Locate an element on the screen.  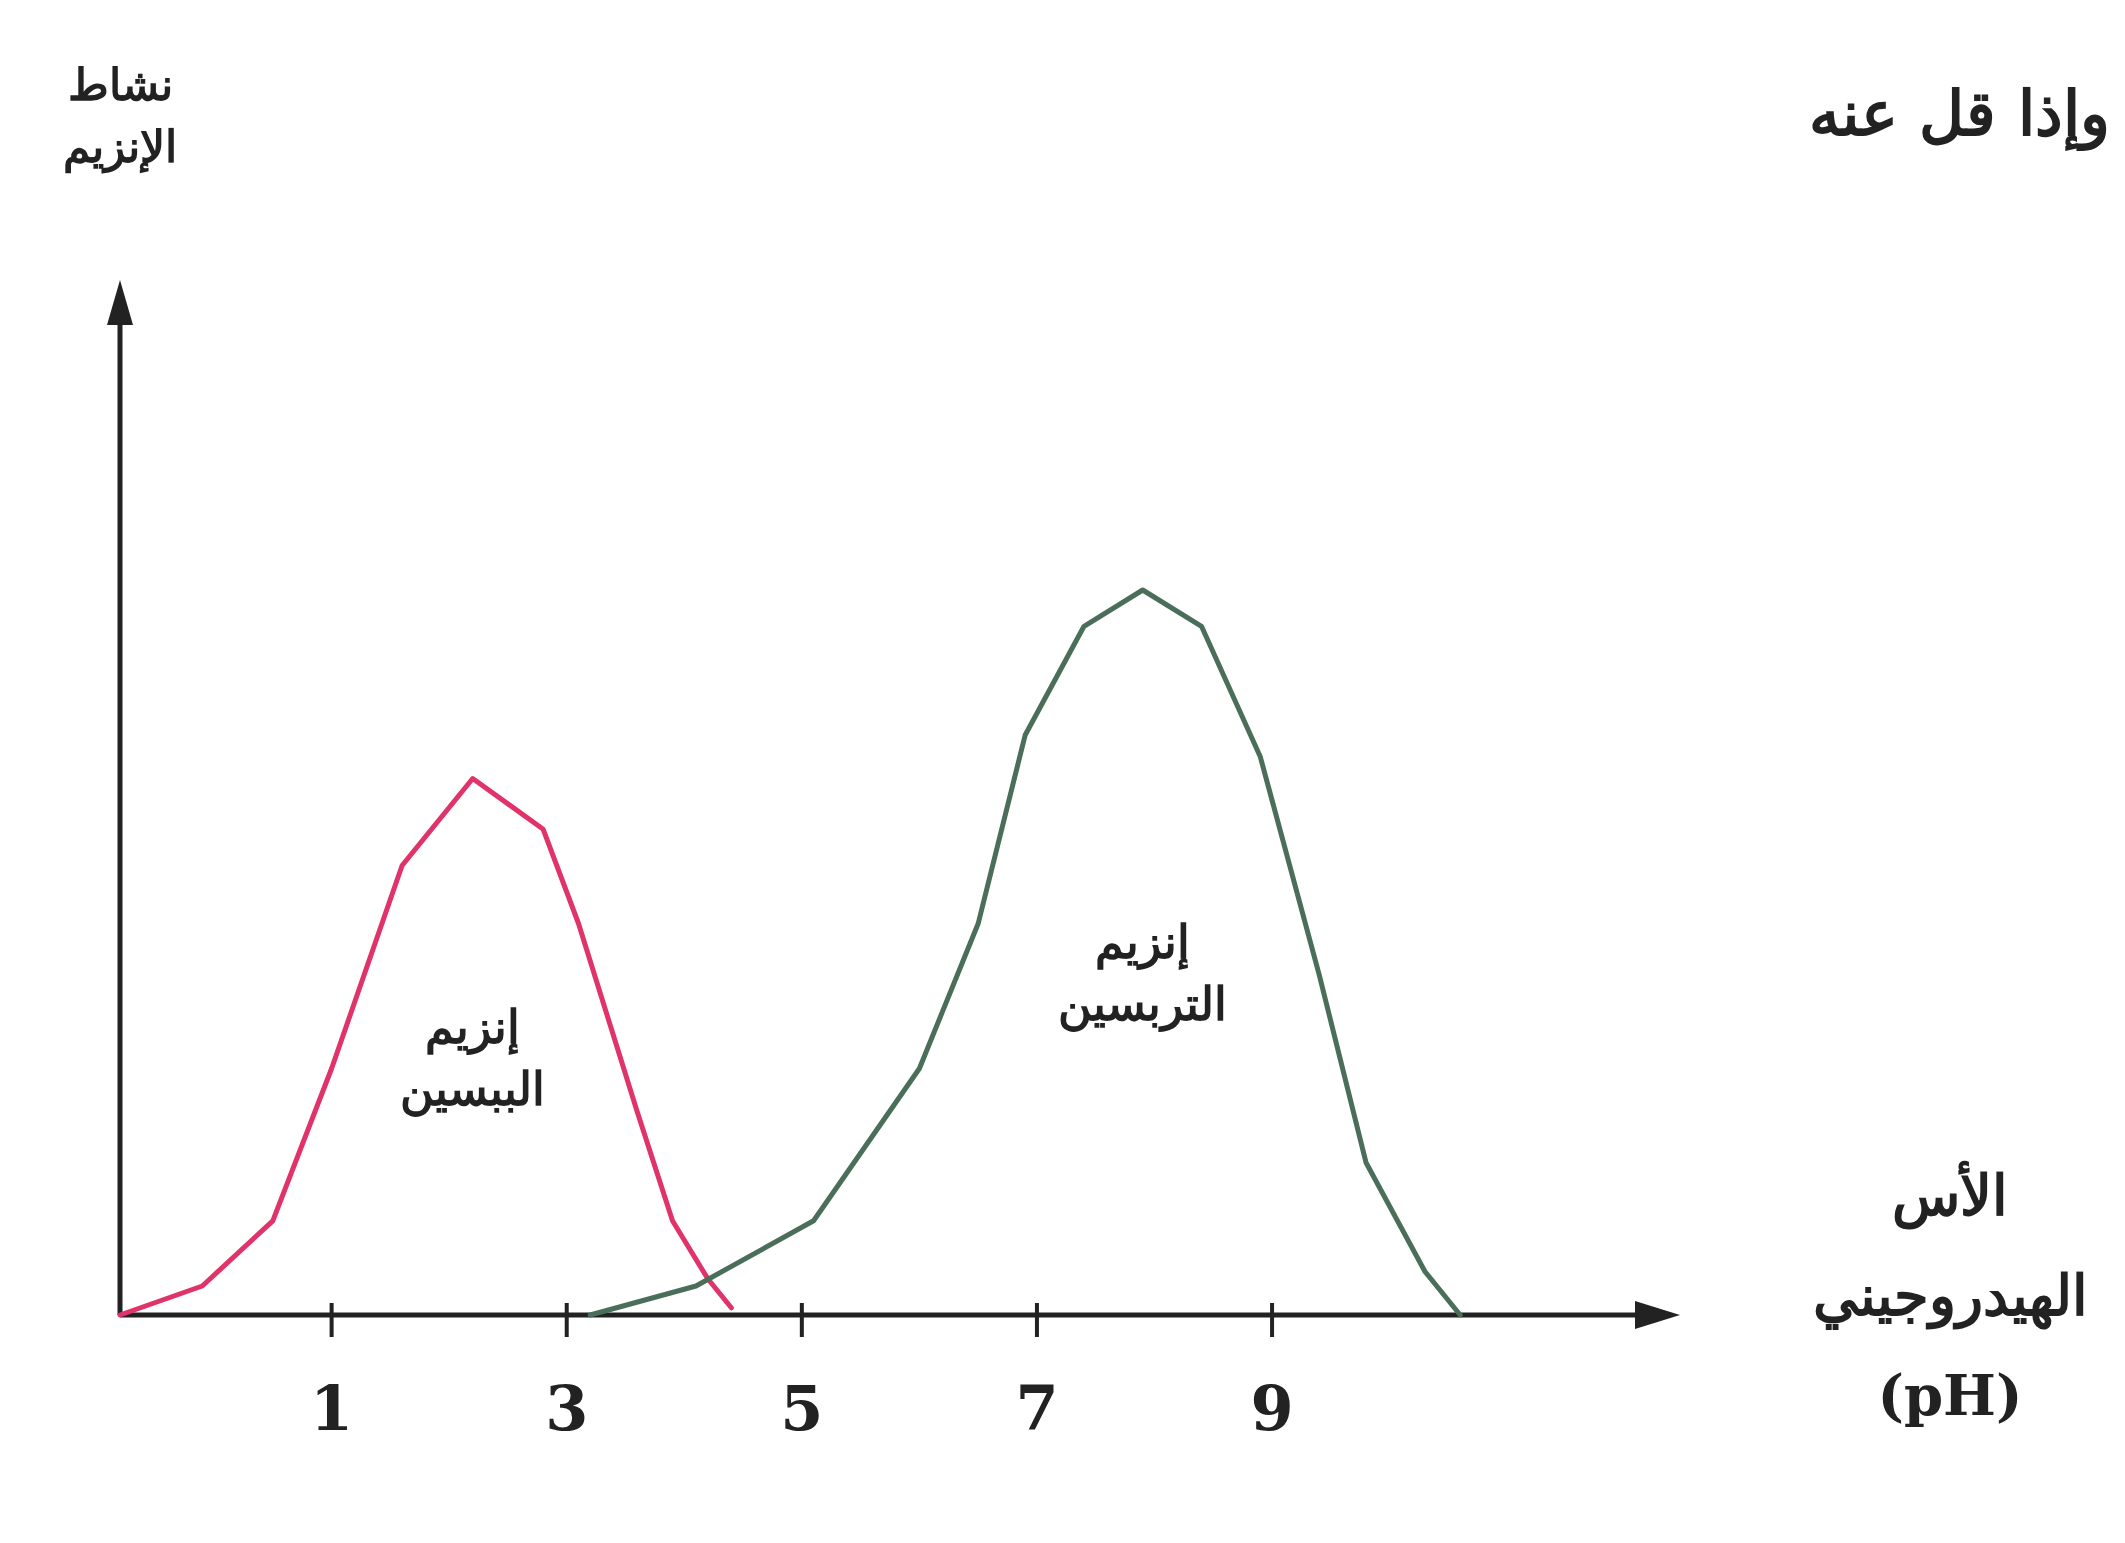
x-tick-label: 1 is located at coordinates (332, 1408).